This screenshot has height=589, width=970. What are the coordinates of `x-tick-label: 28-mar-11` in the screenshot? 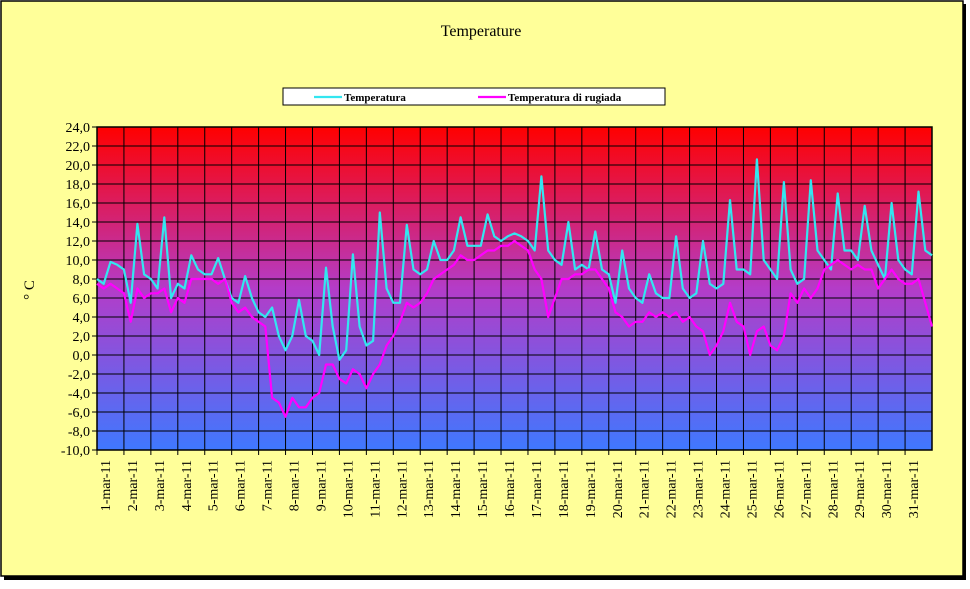 It's located at (833, 489).